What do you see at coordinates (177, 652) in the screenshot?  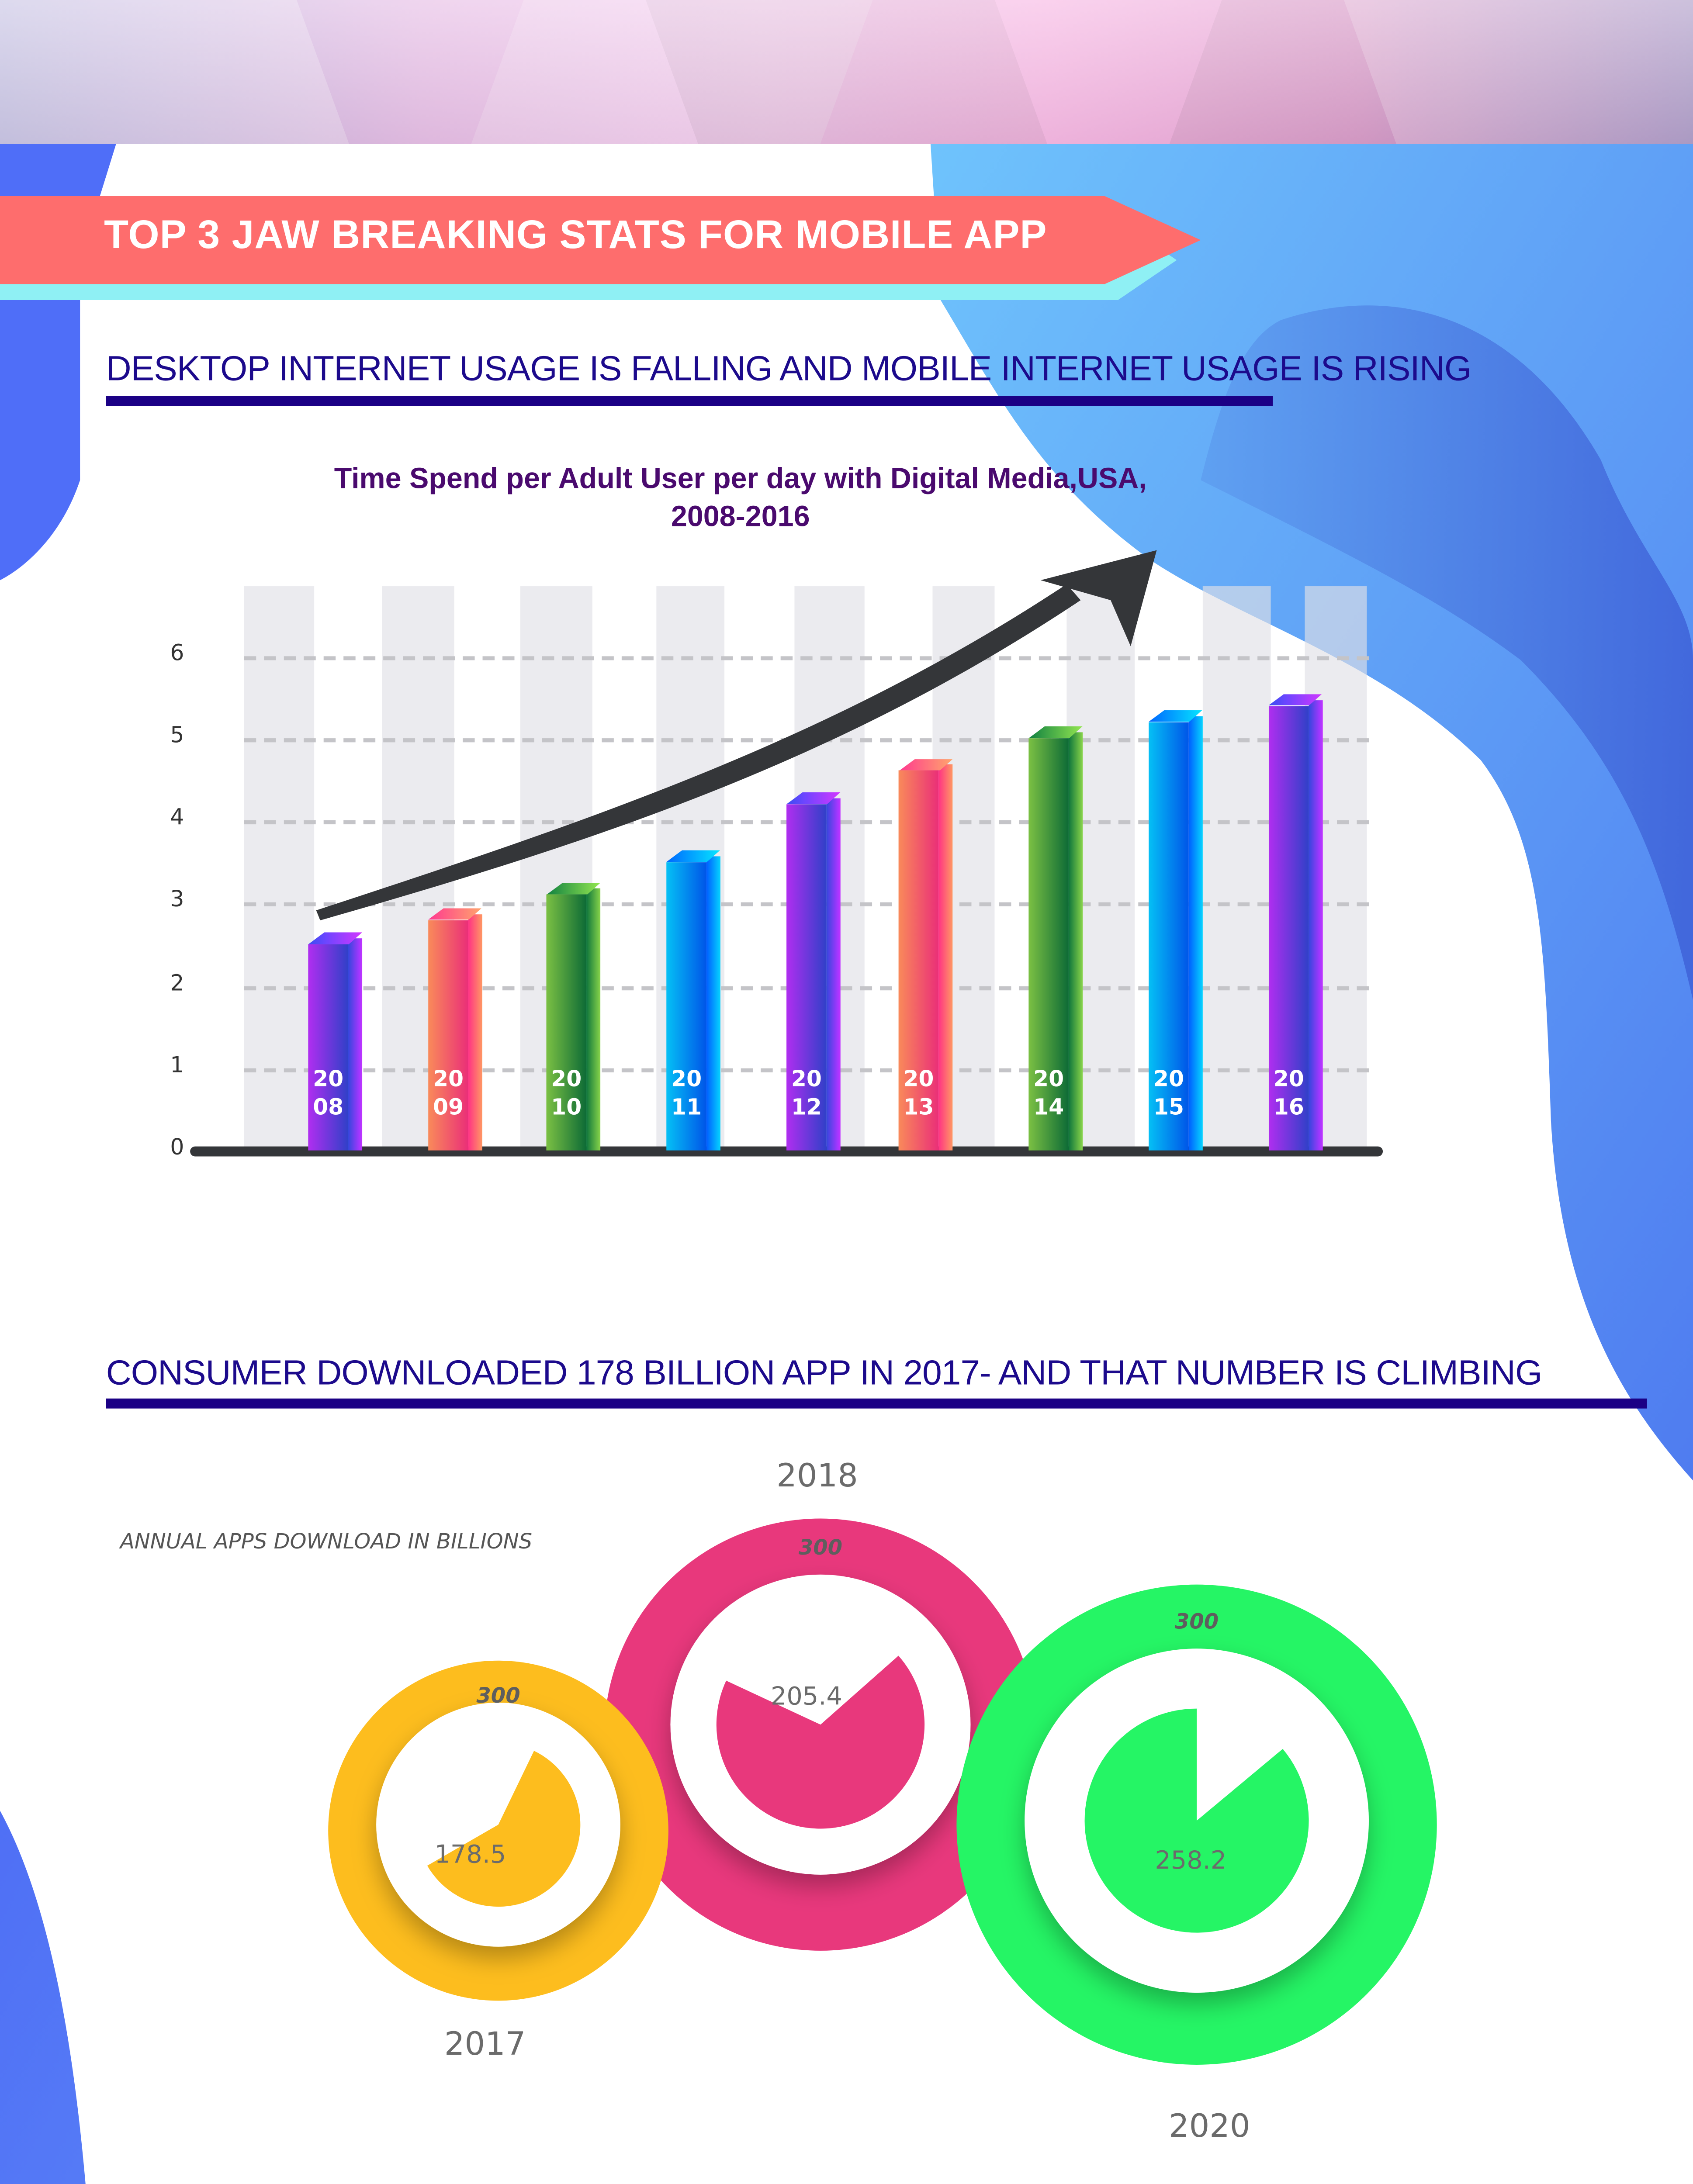 I see `y-axis-tick: 6` at bounding box center [177, 652].